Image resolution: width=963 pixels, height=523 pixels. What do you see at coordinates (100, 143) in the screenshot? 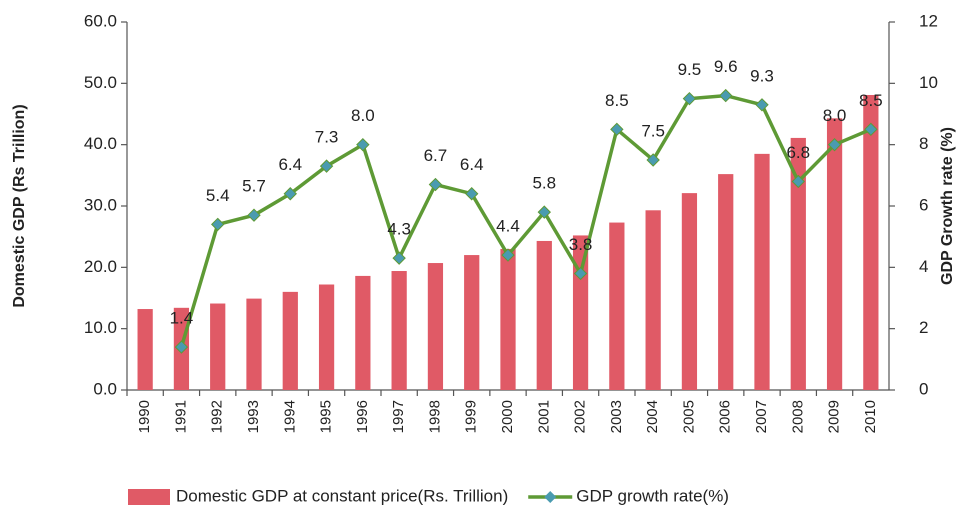
I see `y-tick-label: 40.0` at bounding box center [100, 143].